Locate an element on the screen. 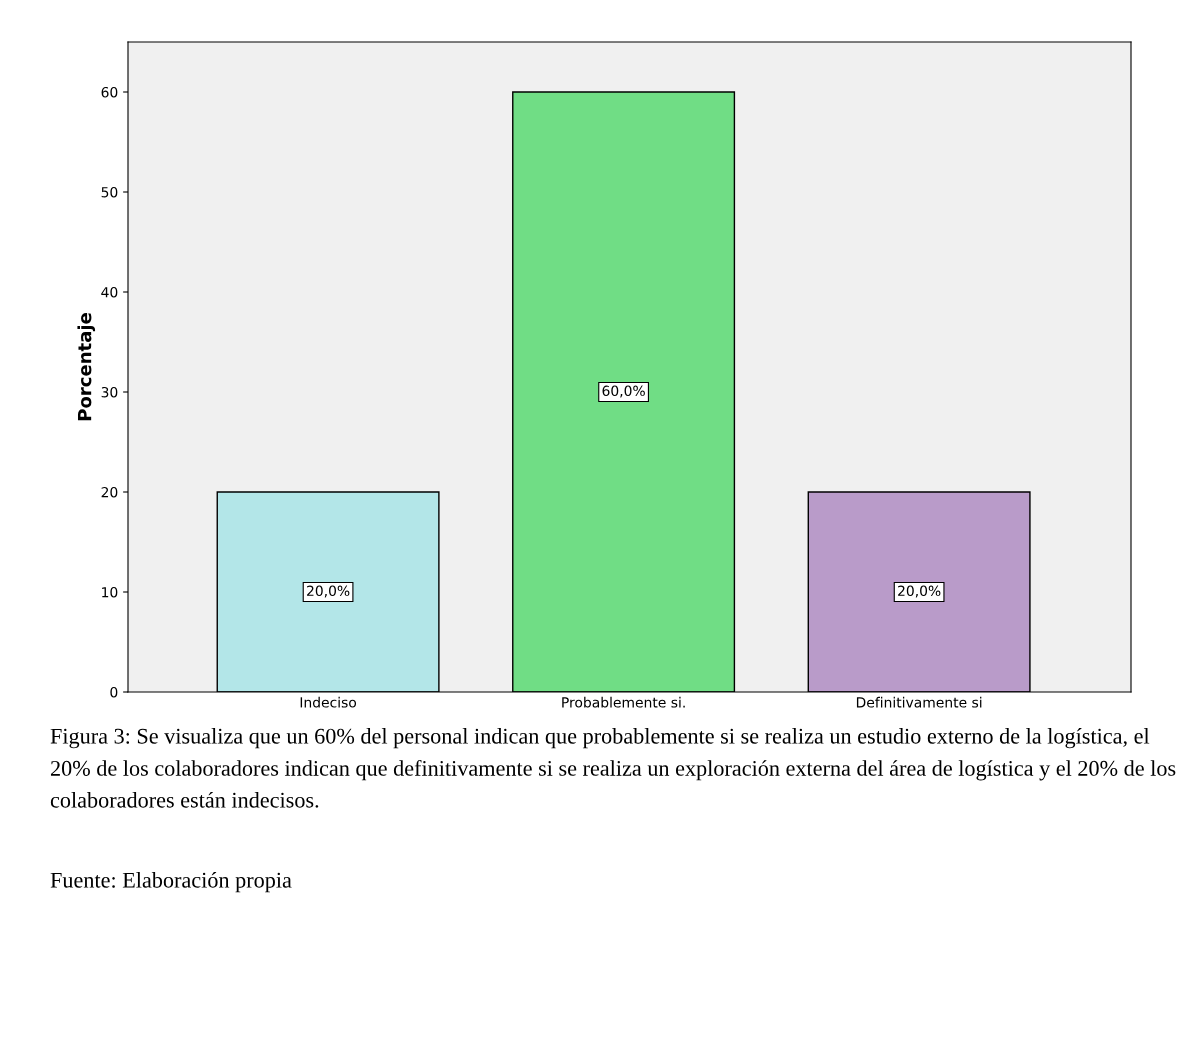 This screenshot has width=1189, height=1044. x-tick-label: Definitivamente si is located at coordinates (919, 702).